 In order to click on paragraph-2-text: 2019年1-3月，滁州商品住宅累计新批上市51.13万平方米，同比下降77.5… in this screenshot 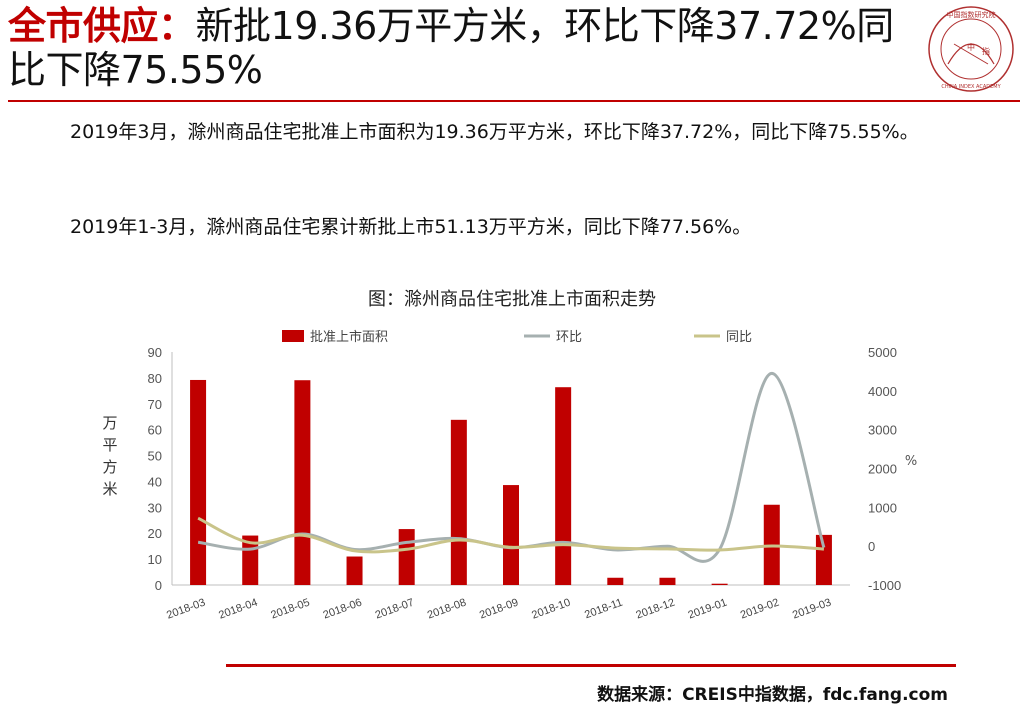, I will do `click(411, 227)`.